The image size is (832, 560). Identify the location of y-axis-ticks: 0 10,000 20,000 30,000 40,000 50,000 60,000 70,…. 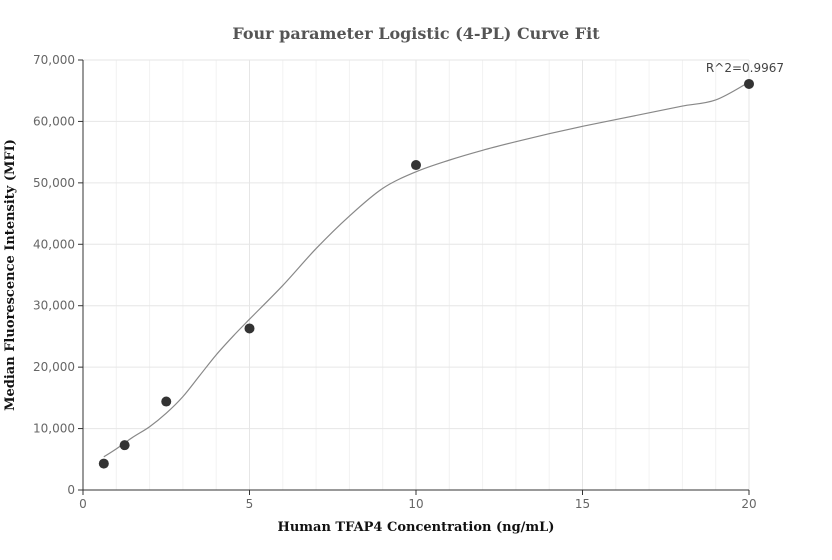
(58, 275).